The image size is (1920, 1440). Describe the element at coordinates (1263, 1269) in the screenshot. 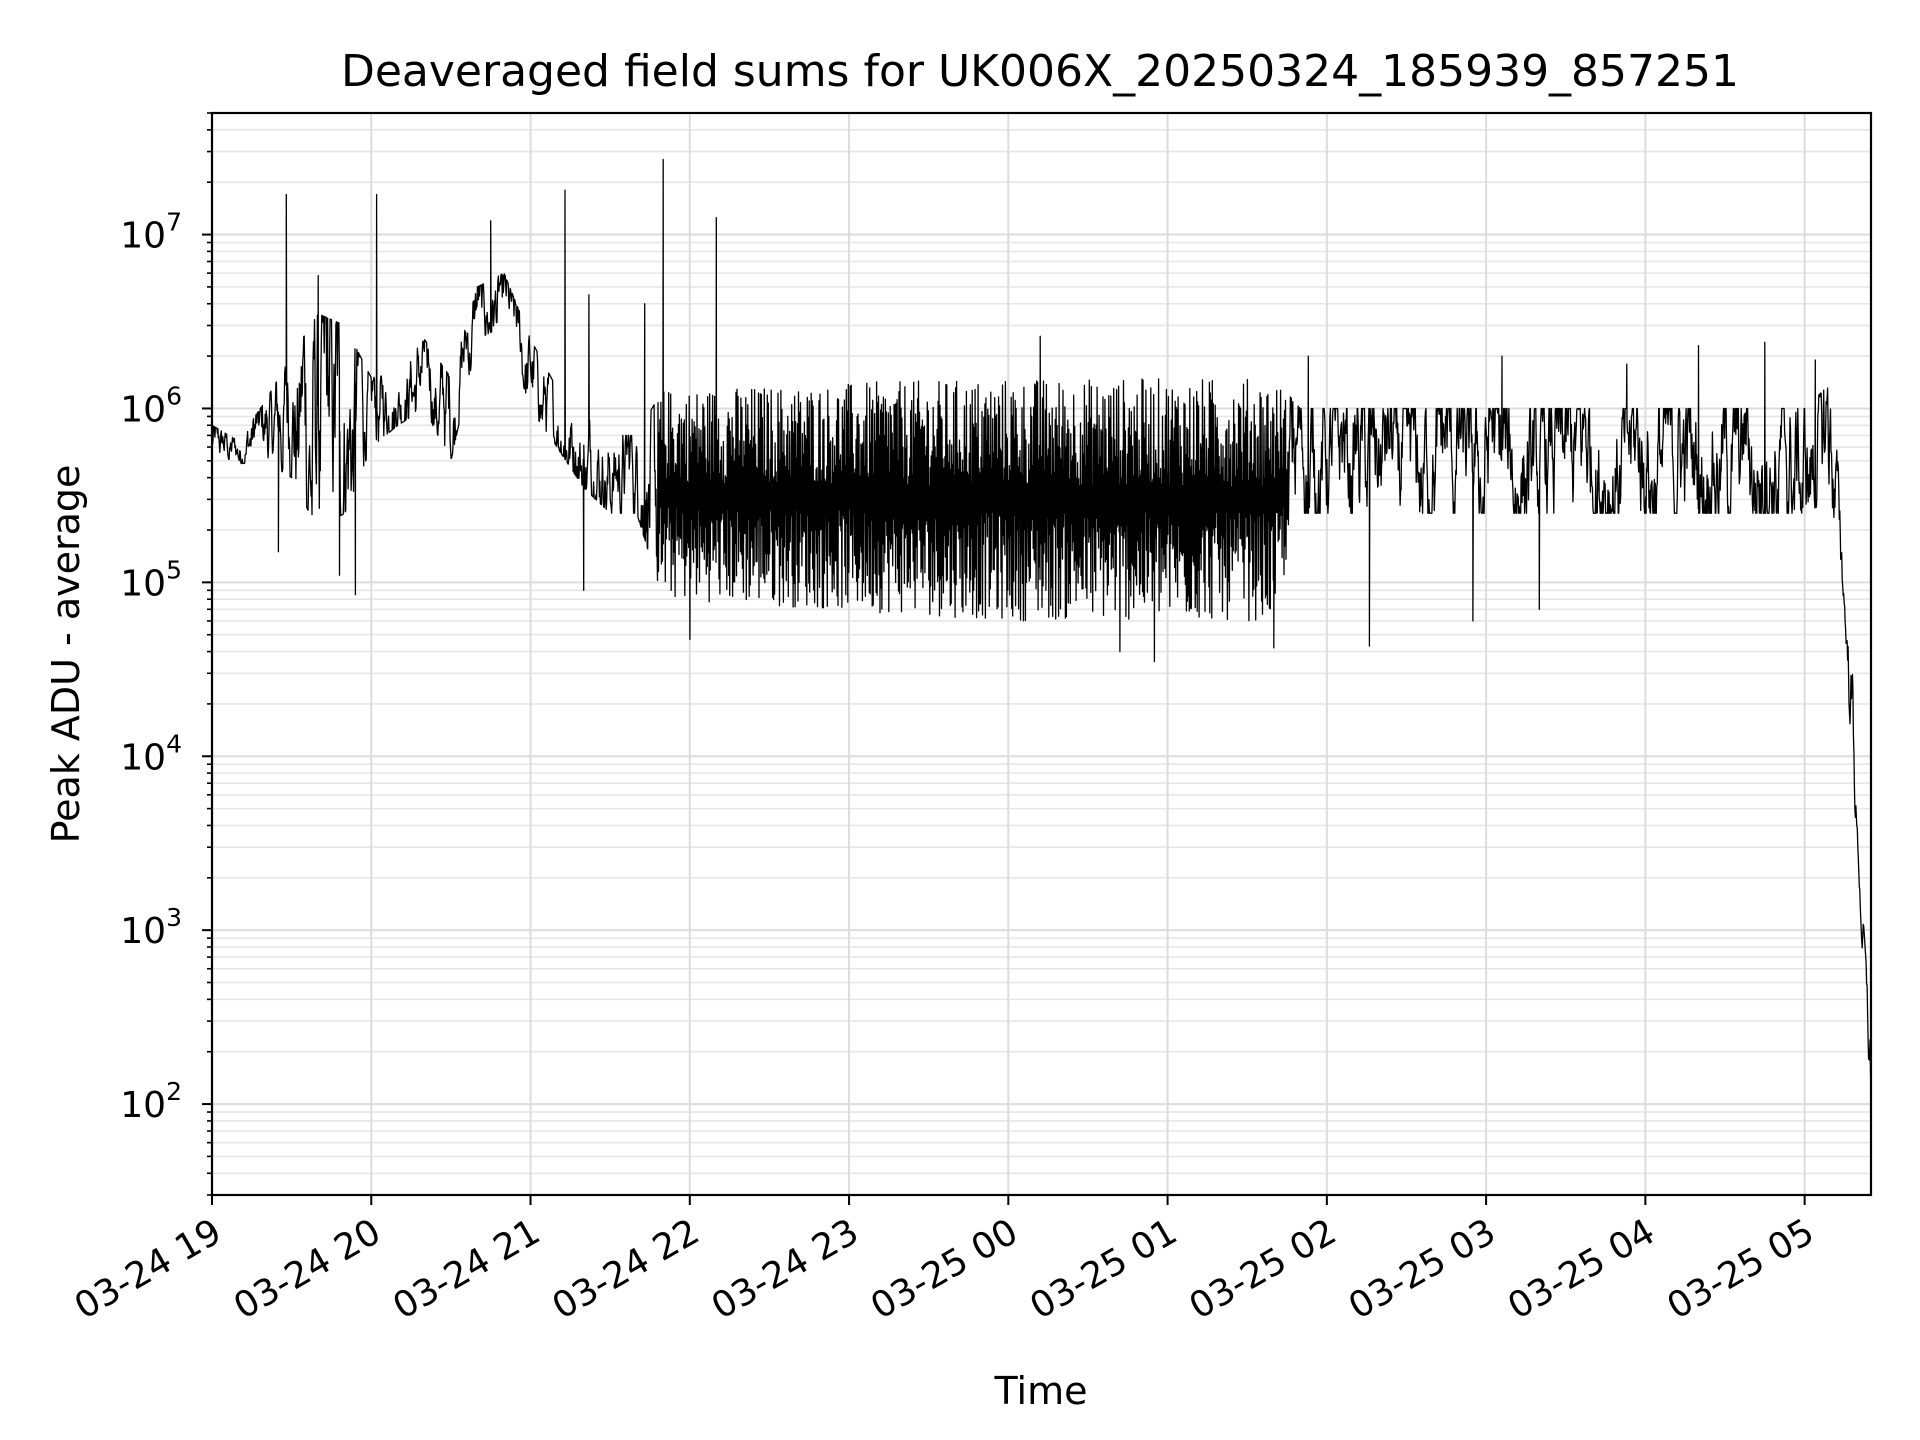

I see `x-tick-label: 03-25 02` at that location.